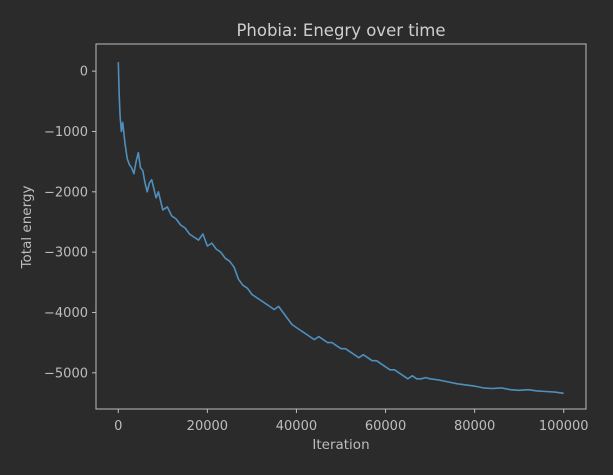 The height and width of the screenshot is (475, 613). I want to click on y-tick-label: 0, so click(84, 72).